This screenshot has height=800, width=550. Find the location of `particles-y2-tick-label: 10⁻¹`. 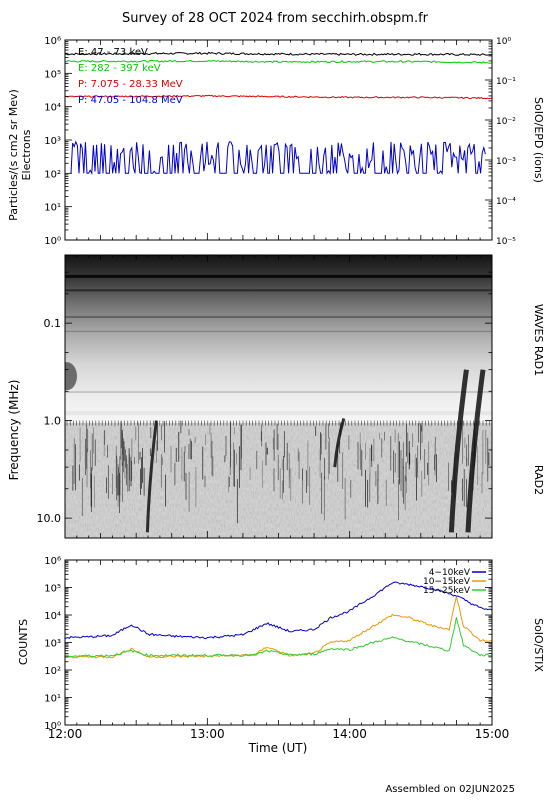

particles-y2-tick-label: 10⁻¹ is located at coordinates (506, 82).